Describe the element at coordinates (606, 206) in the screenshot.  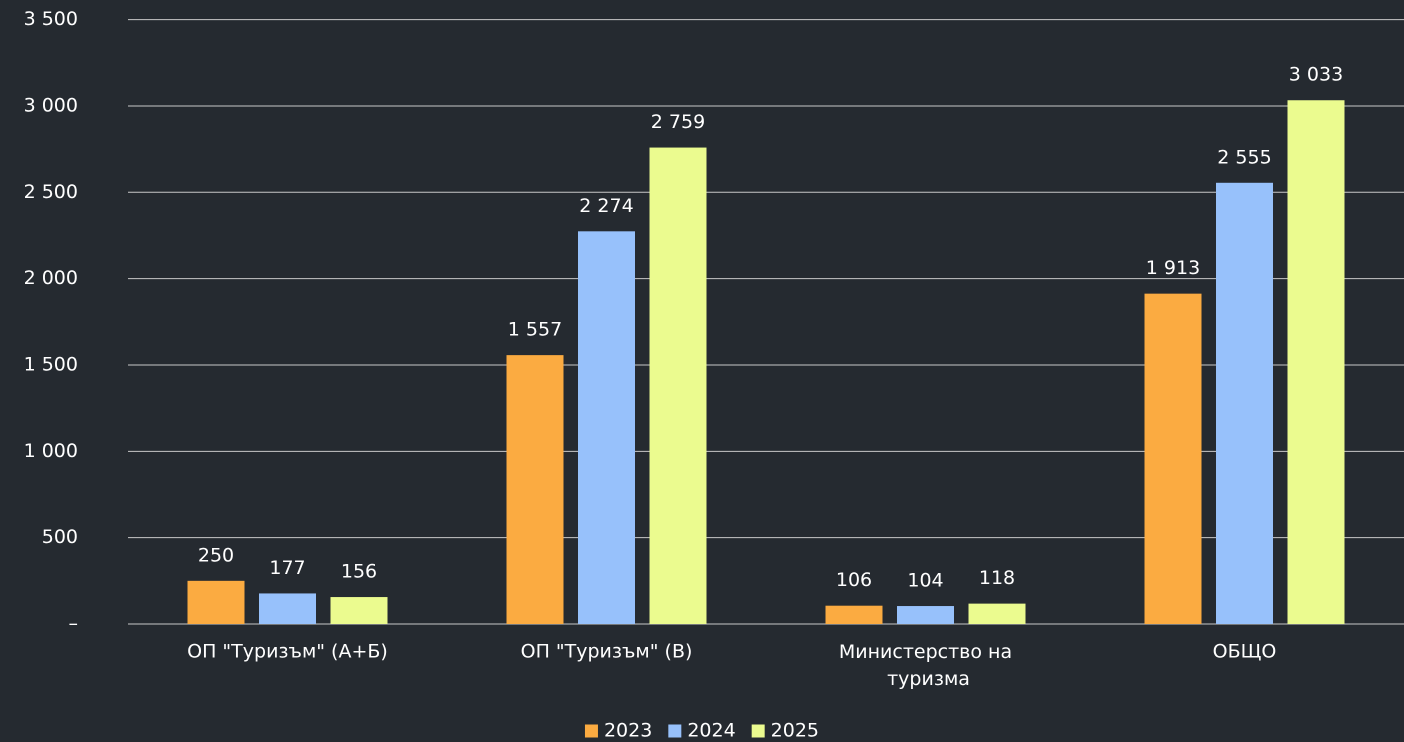
I see `data-label: 2 274` at that location.